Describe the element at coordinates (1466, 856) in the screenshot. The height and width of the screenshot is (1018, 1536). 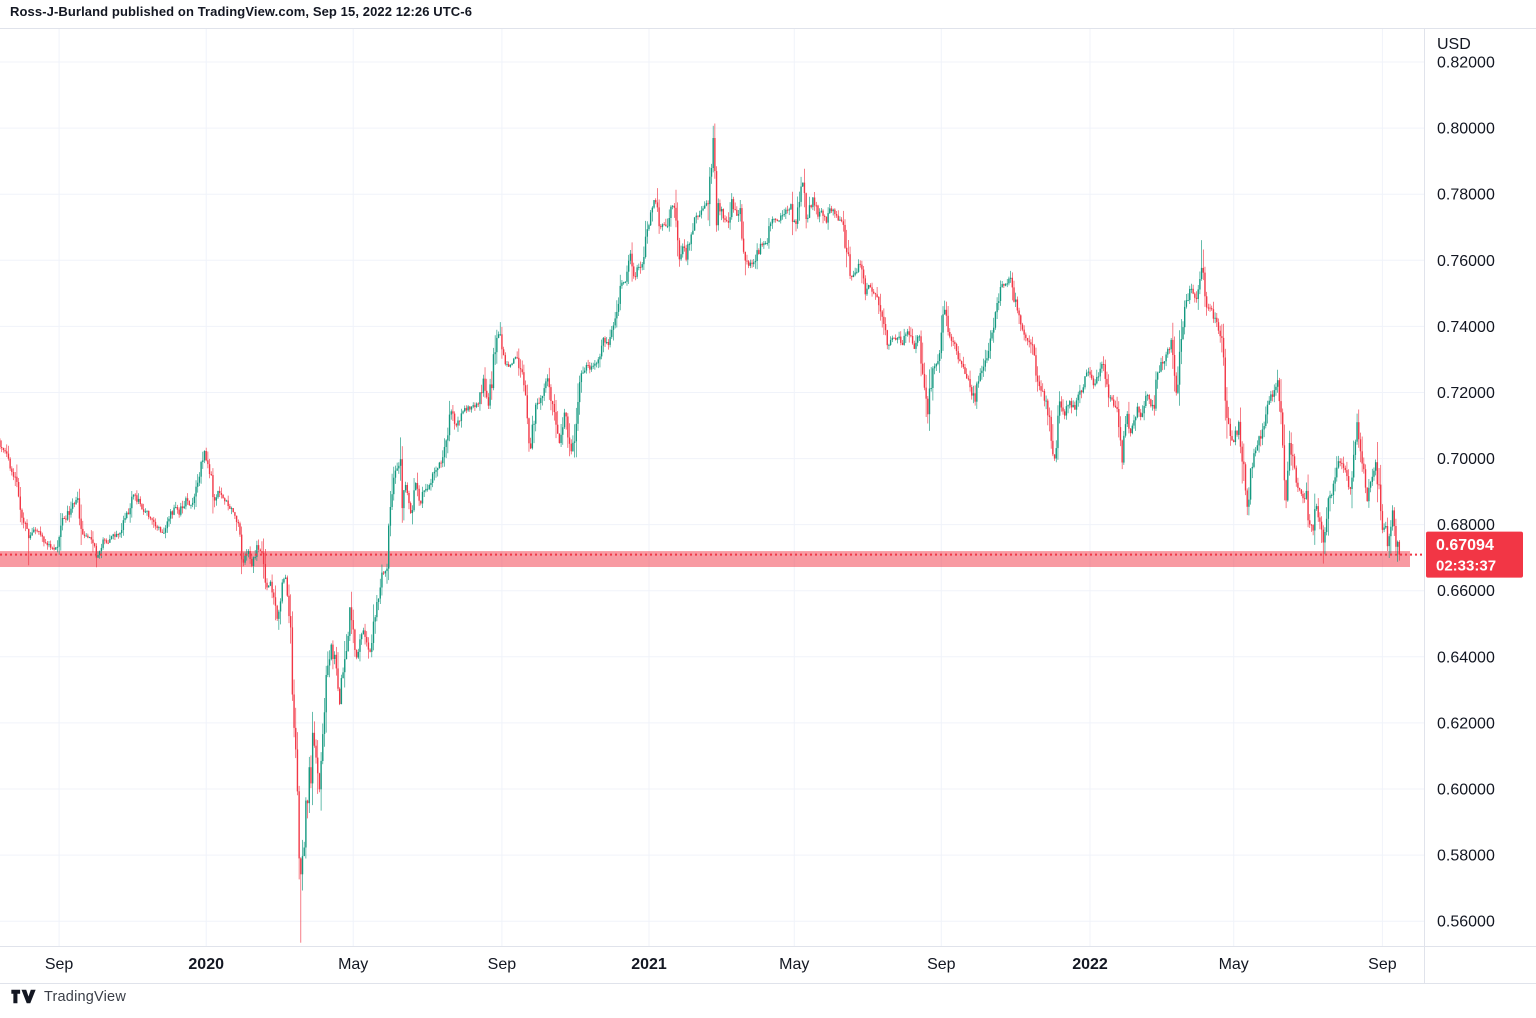
I see `price-axis-label: 0.58000` at that location.